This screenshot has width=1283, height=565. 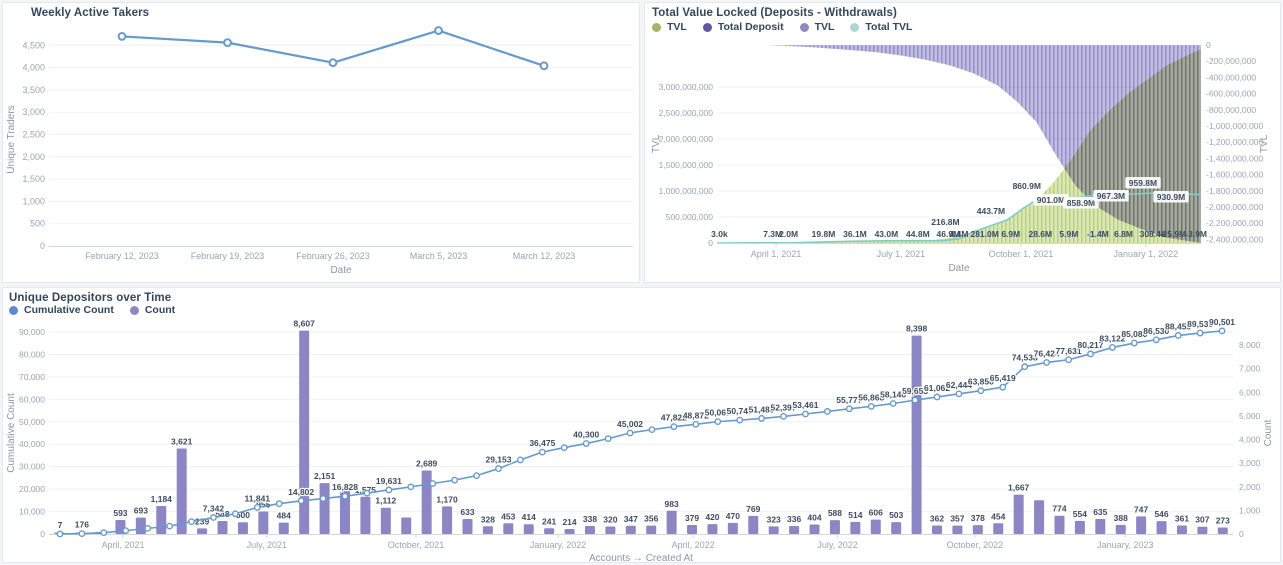 I want to click on legend-item-count: Count, so click(x=152, y=310).